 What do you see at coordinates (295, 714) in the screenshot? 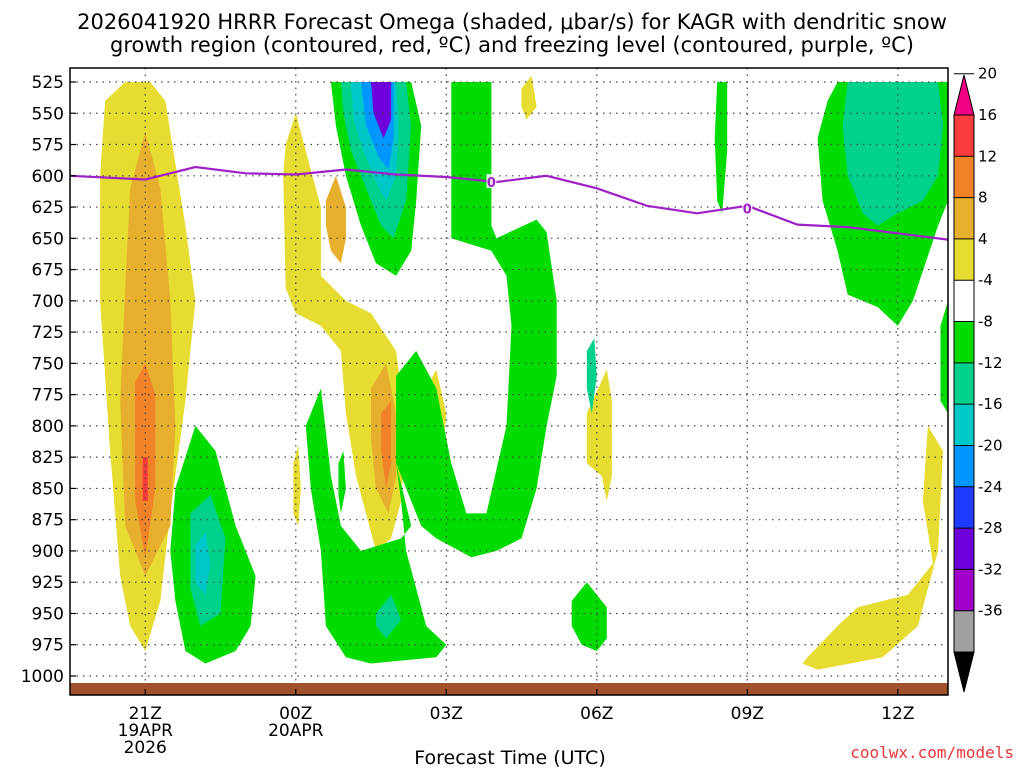
I see `x-tick-label: 00Z` at bounding box center [295, 714].